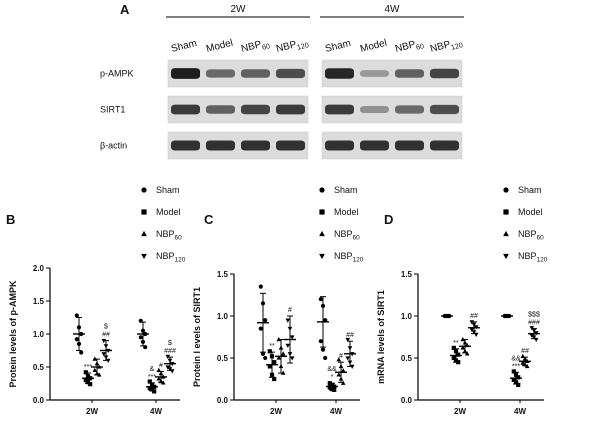 This screenshot has width=600, height=431. I want to click on lane-label-sub: 120, so click(303, 46).